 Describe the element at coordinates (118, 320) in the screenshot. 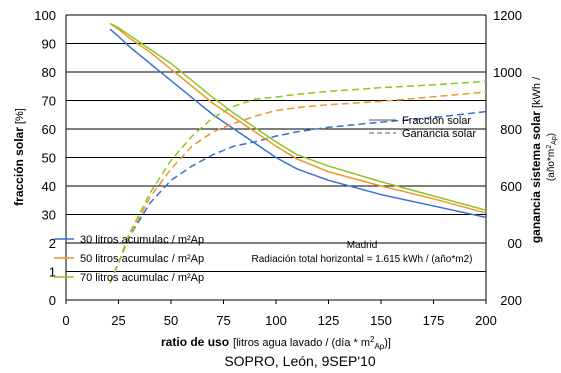

I see `x-tick-label-25: 25` at that location.